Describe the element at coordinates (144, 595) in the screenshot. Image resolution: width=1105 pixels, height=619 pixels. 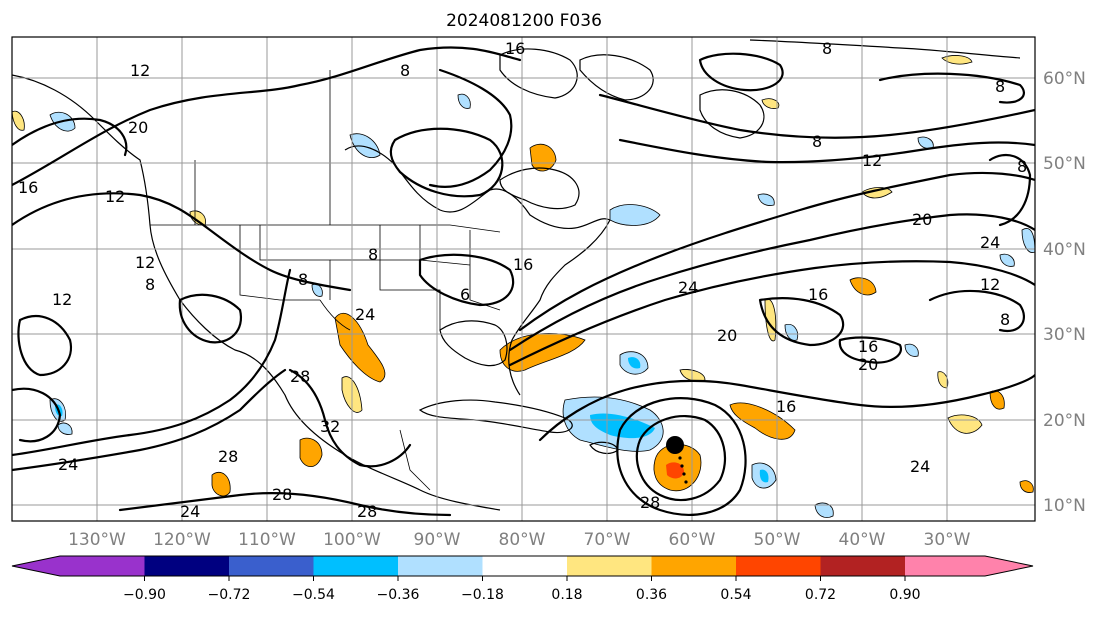
I see `colorbar-tick-label: −0.90` at that location.